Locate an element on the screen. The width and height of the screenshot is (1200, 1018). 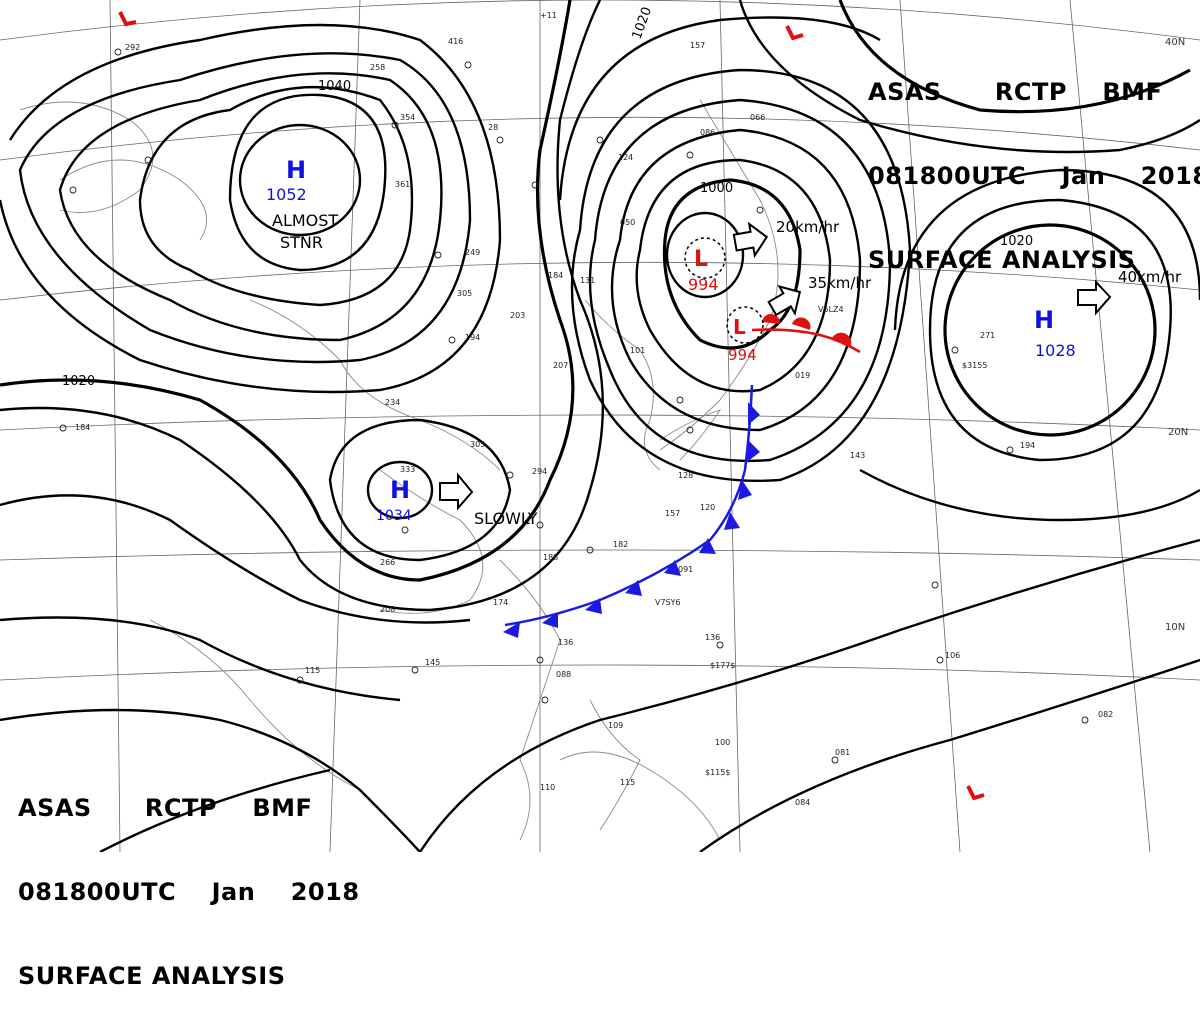
svg-text: 333 is located at coordinates (407, 469).